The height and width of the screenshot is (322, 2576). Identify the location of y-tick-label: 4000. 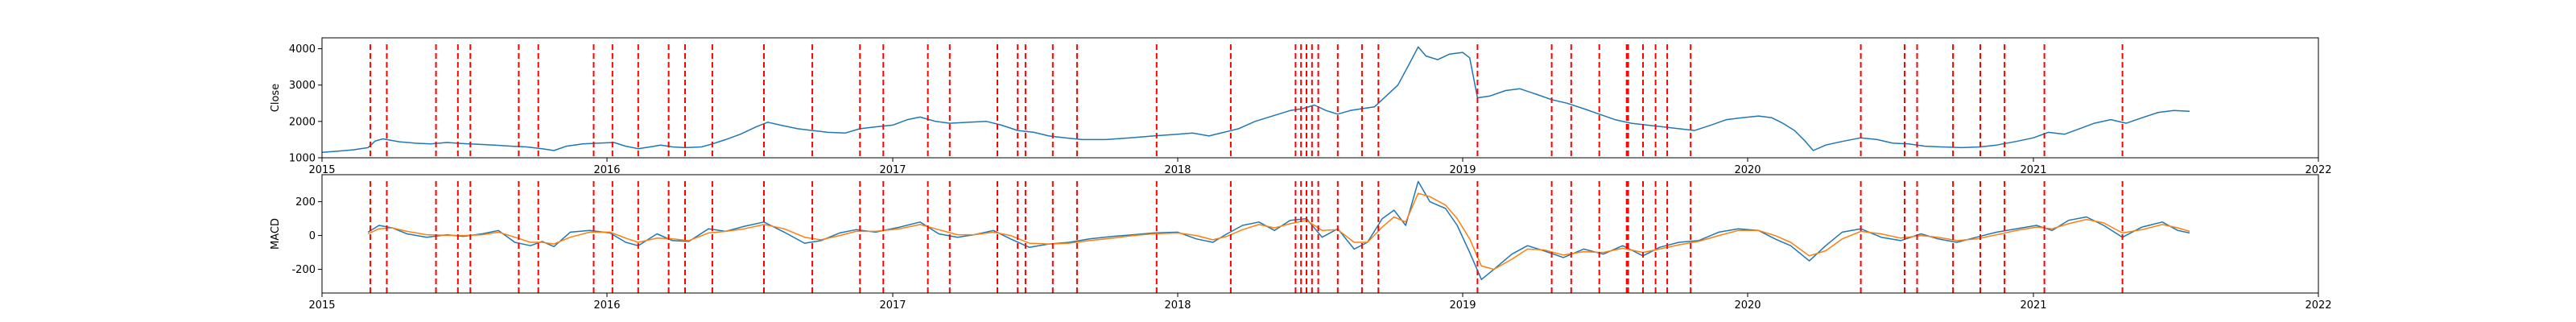
(302, 49).